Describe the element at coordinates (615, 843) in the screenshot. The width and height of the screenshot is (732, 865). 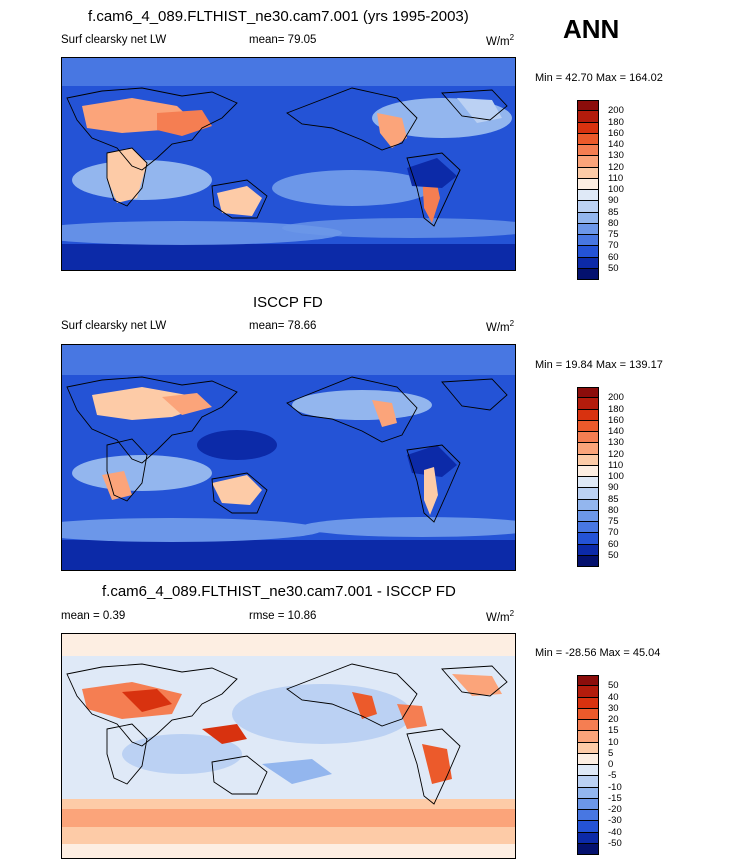
I see `colorbar-tick-label: -50` at that location.